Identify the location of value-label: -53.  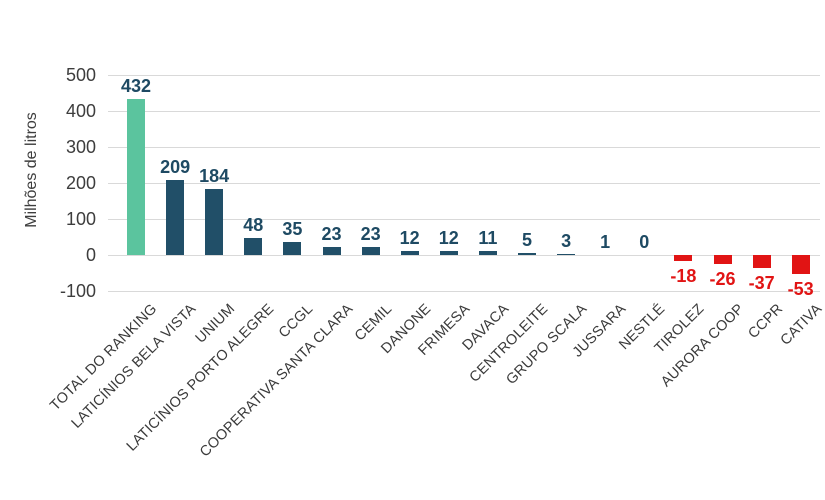
(800, 289).